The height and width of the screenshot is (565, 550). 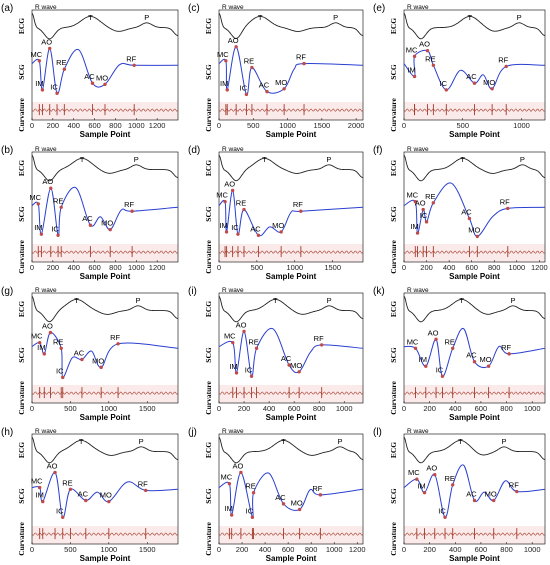 I want to click on xtick-label: 1200, so click(x=357, y=549).